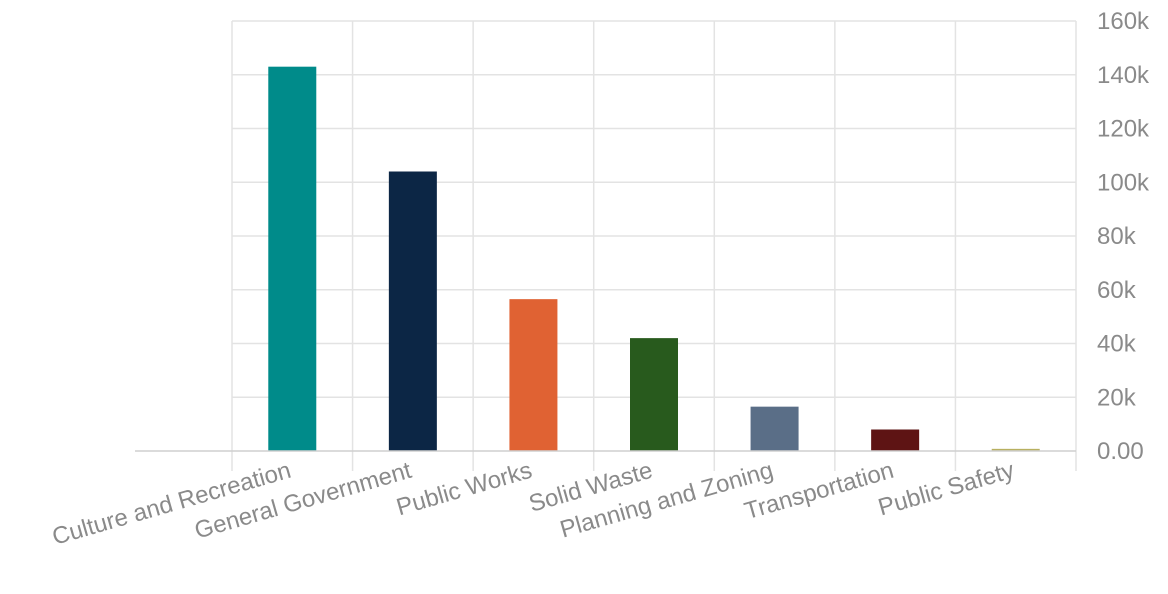  What do you see at coordinates (1123, 129) in the screenshot?
I see `y-tick-label: 120k` at bounding box center [1123, 129].